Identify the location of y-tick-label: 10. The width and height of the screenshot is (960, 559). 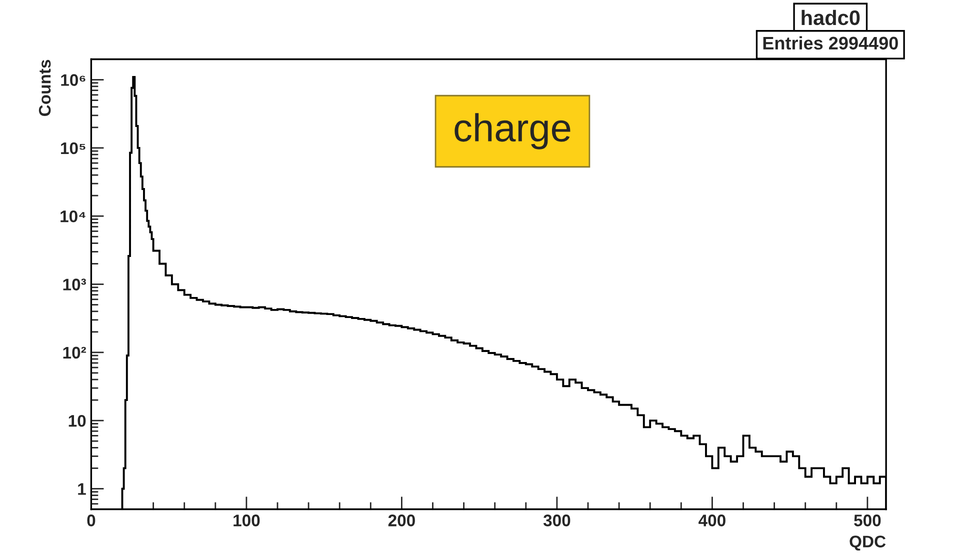
(77, 420).